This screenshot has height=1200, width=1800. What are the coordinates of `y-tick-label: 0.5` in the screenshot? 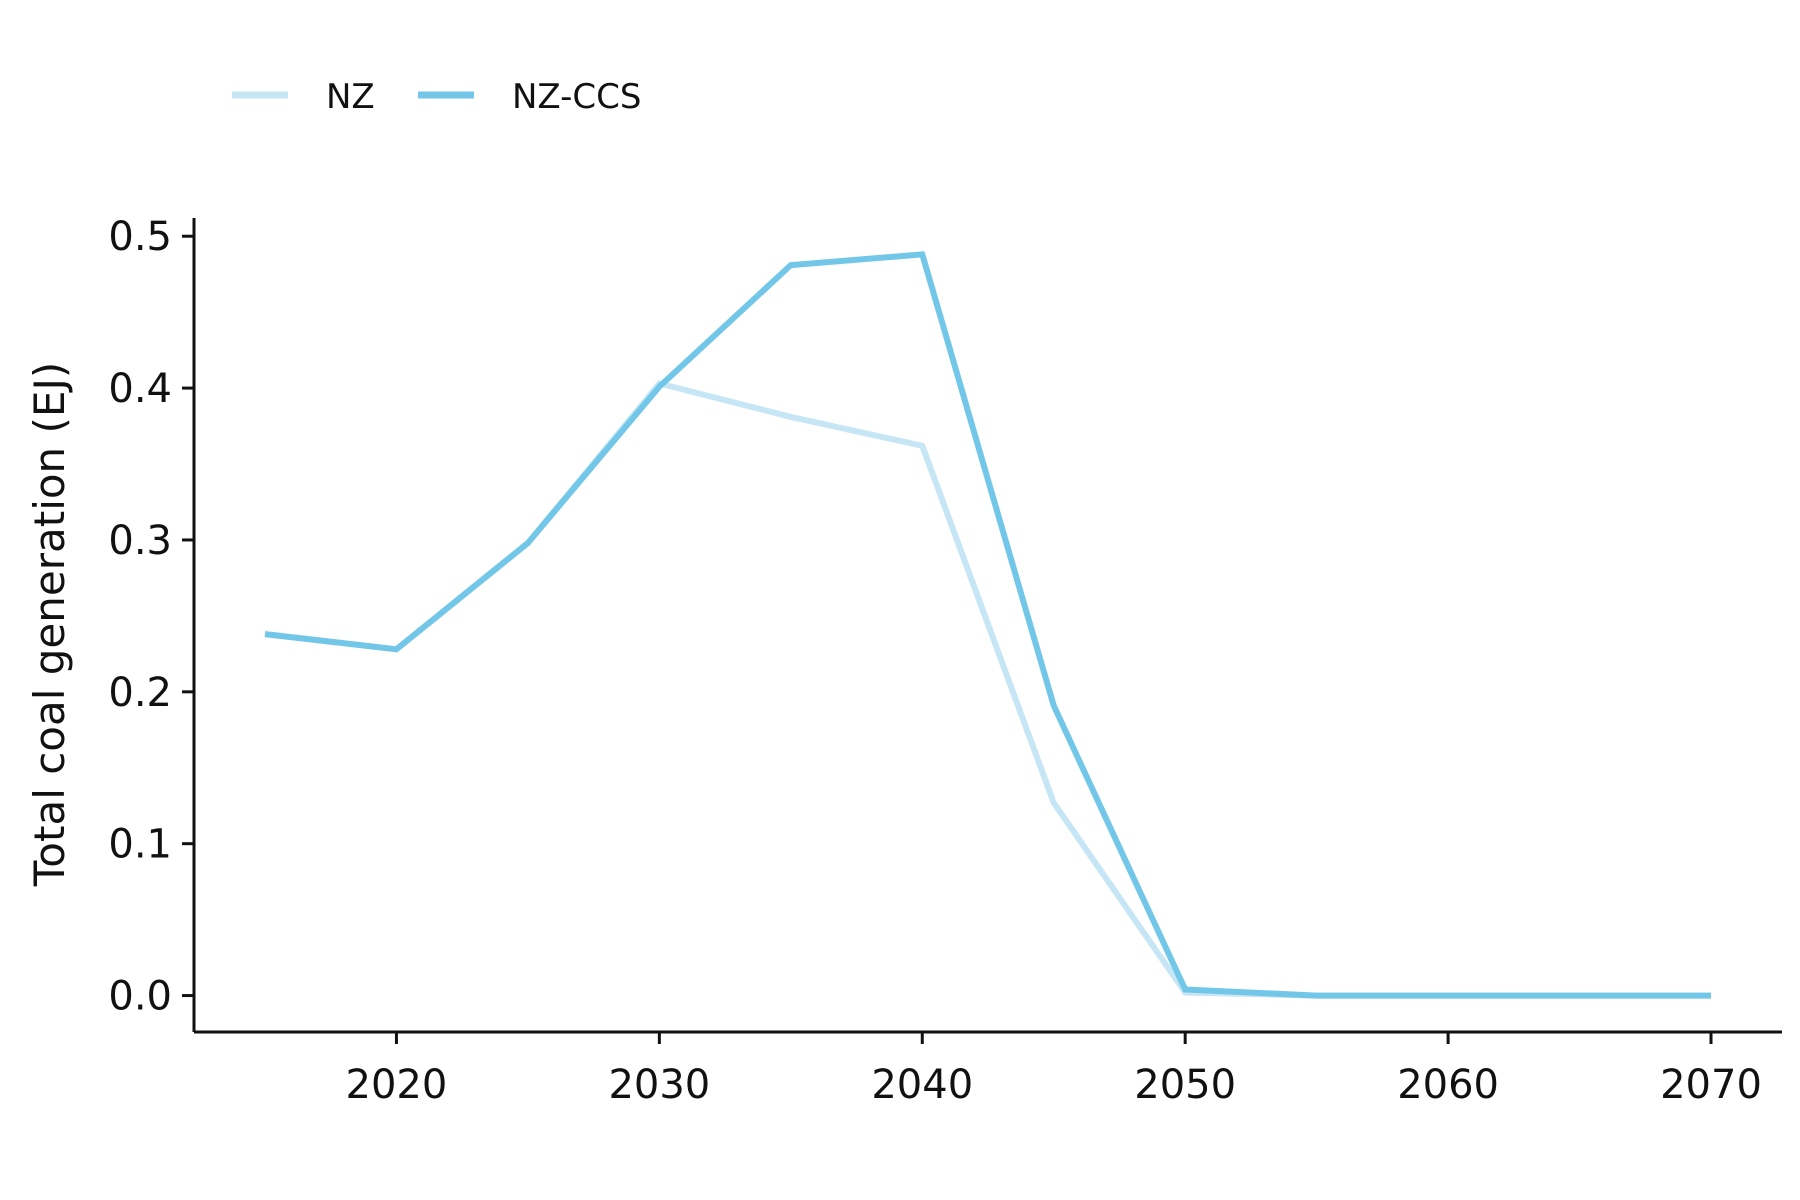 It's located at (140, 237).